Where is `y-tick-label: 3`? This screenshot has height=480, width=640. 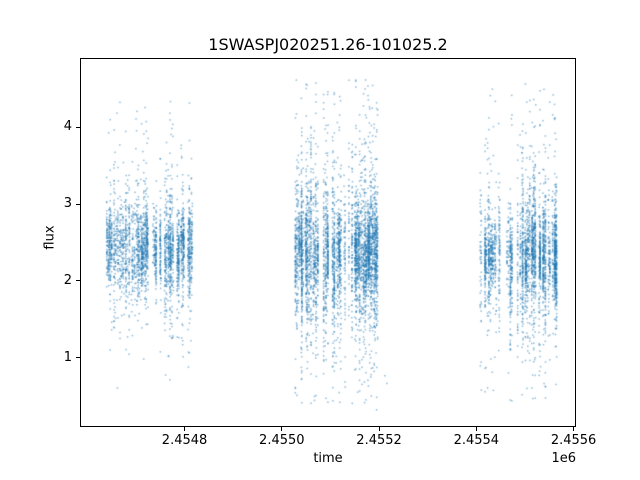
y-tick-label: 3 is located at coordinates (67, 204).